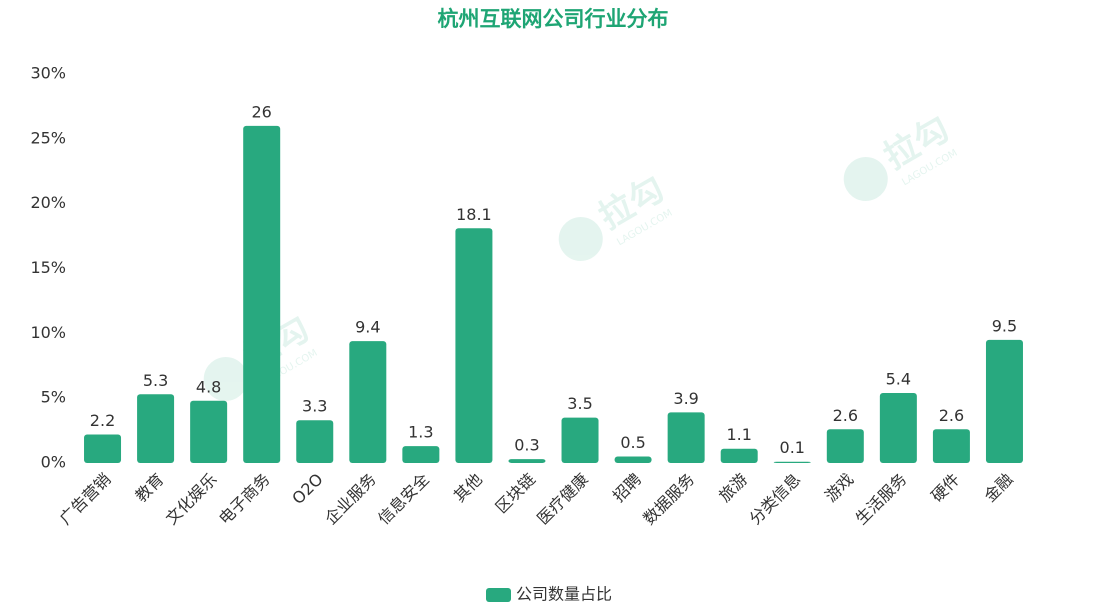 The width and height of the screenshot is (1107, 609). What do you see at coordinates (420, 432) in the screenshot?
I see `data-label: 1.3` at bounding box center [420, 432].